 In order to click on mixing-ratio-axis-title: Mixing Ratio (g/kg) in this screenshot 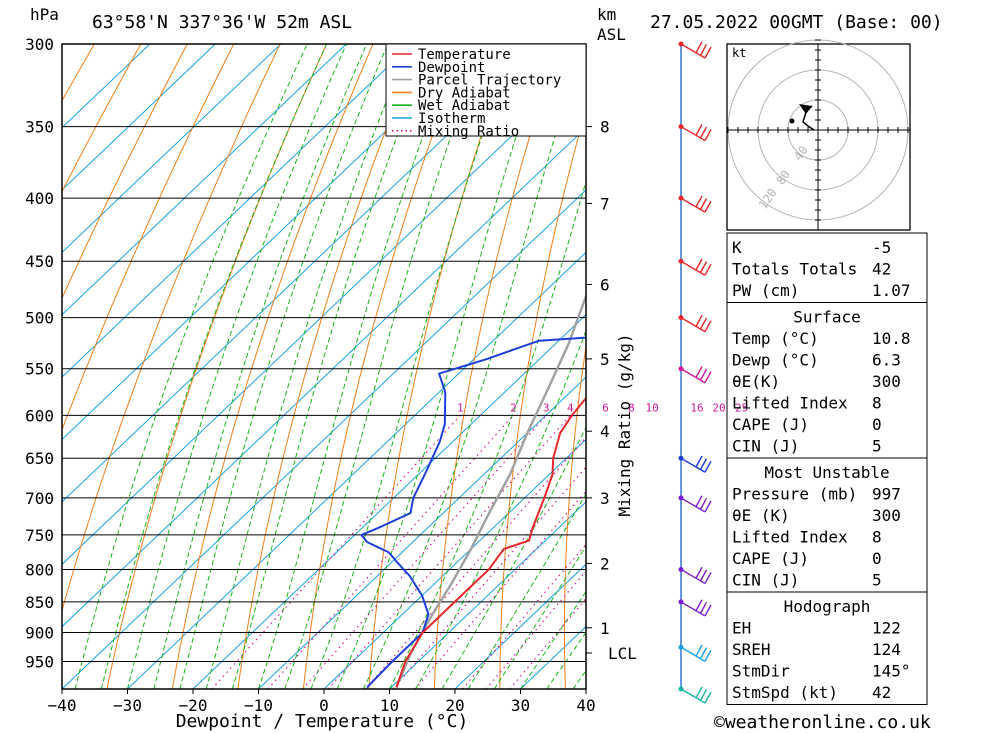, I will do `click(624, 424)`.